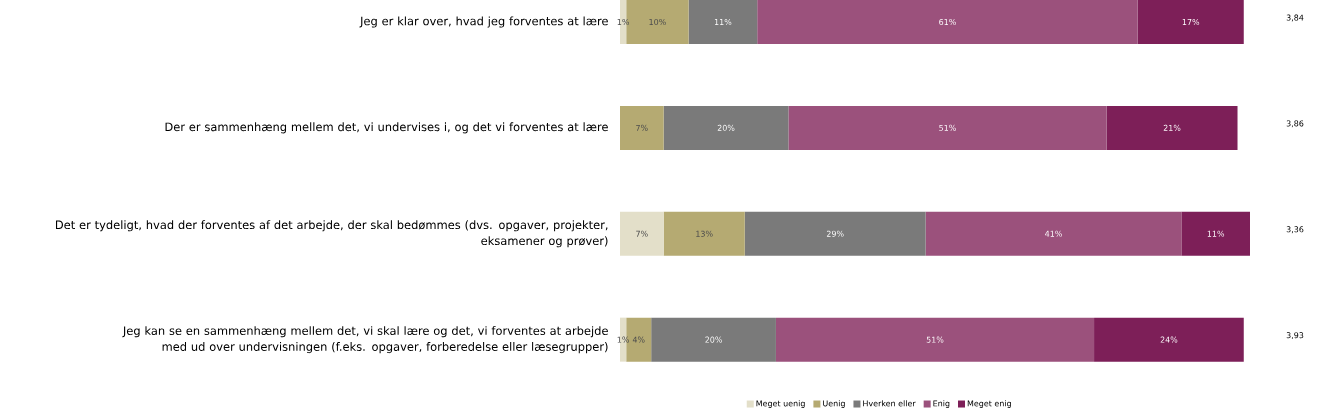  Describe the element at coordinates (483, 22) in the screenshot. I see `y-tick-label: Jeg er klar over, hvad jeg forventes at lære` at that location.